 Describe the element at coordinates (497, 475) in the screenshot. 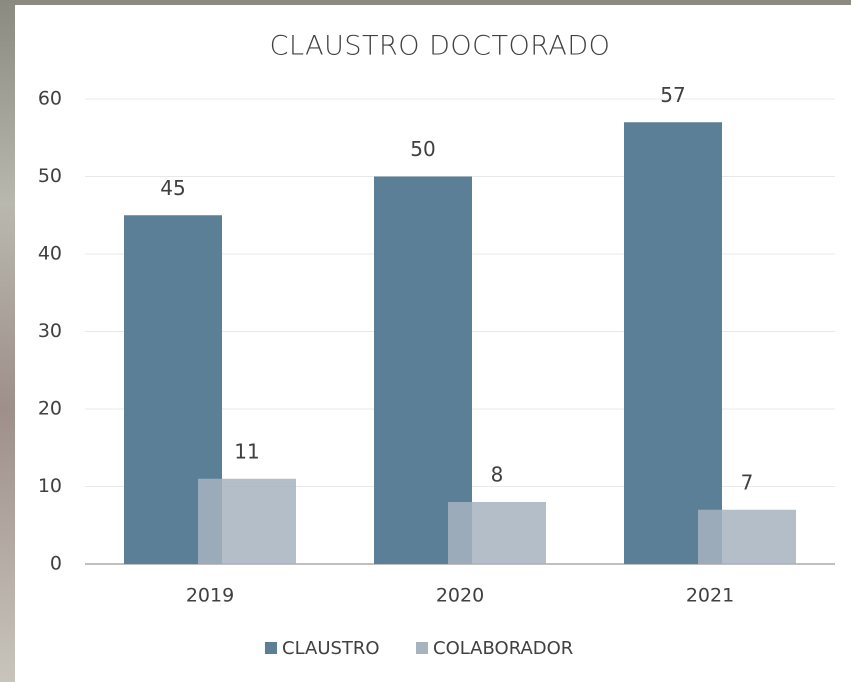

I see `data-label: 8` at that location.